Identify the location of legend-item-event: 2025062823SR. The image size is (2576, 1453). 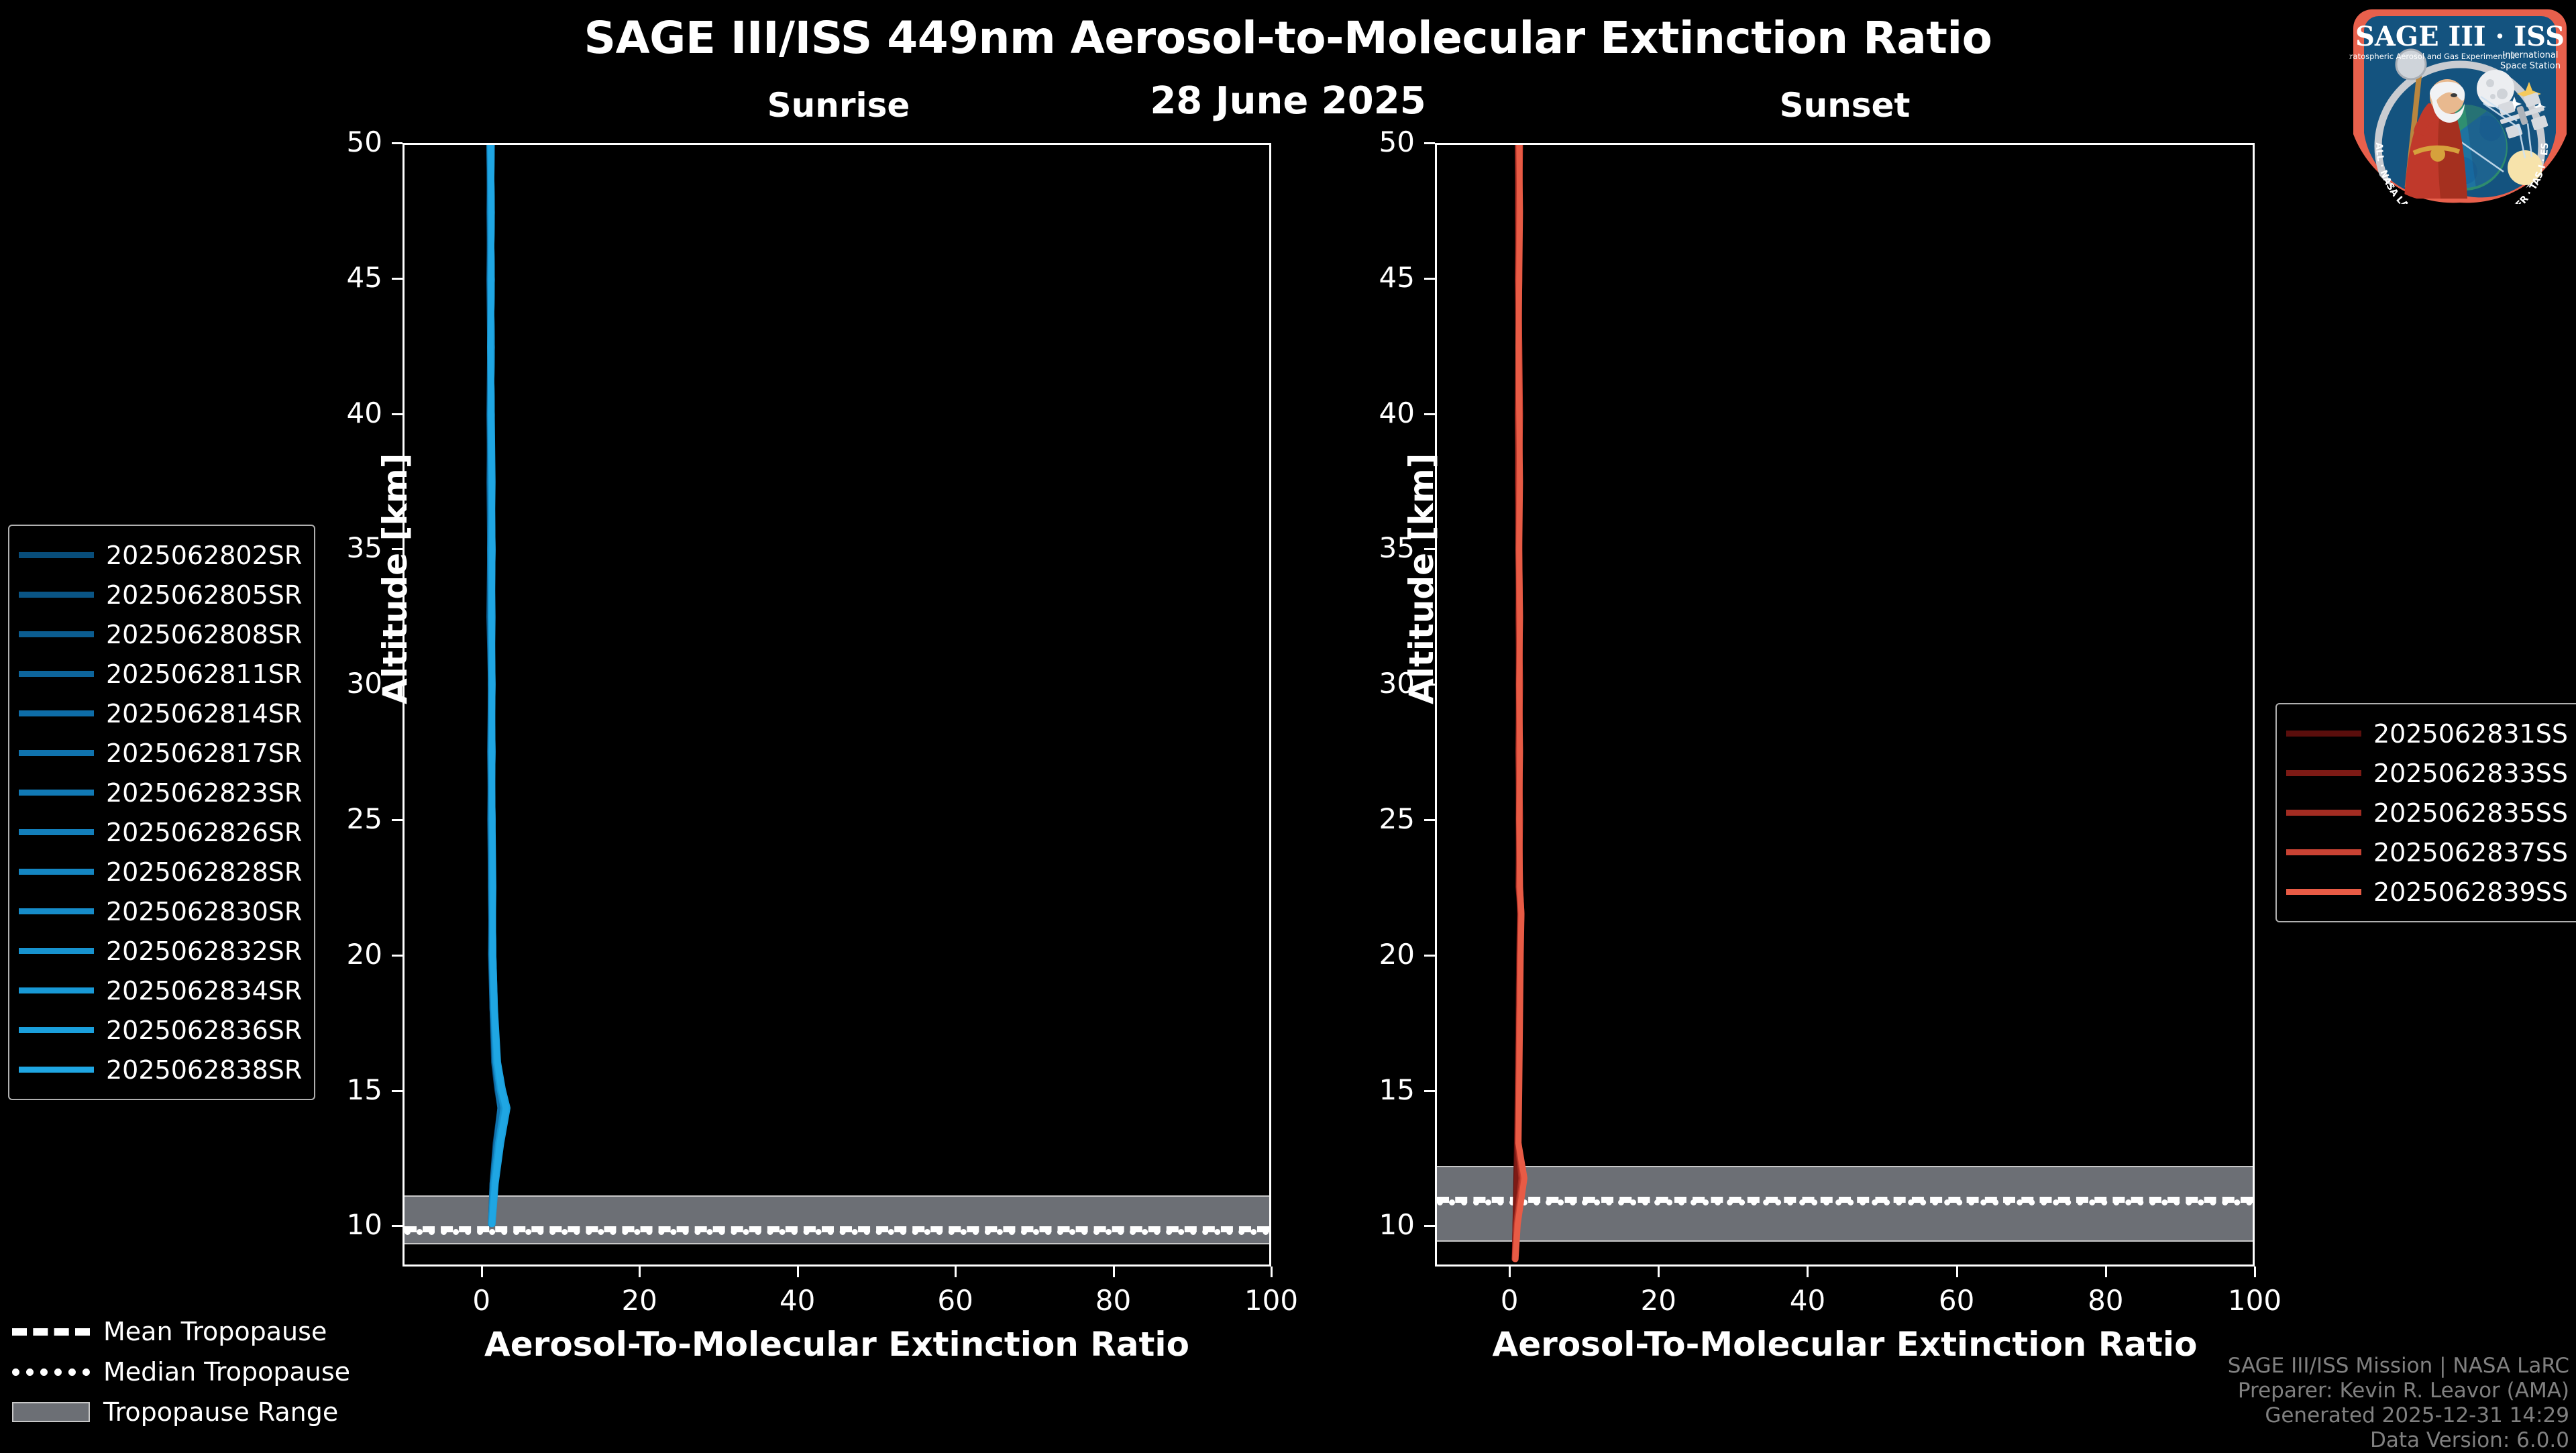
(160, 792).